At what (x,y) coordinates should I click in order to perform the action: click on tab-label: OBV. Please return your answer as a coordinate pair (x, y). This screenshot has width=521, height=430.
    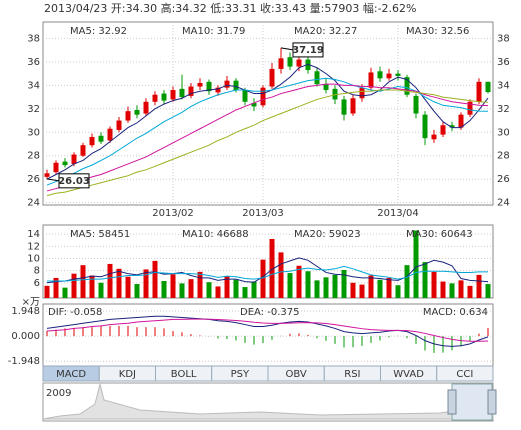
    Looking at the image, I should click on (295, 374).